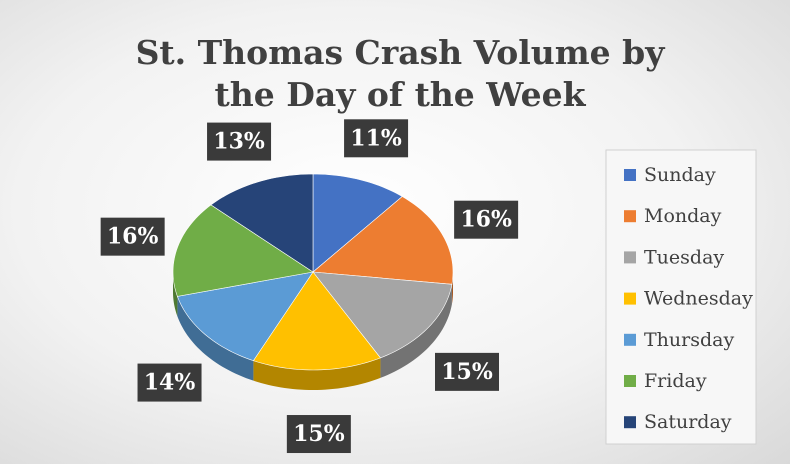 Image resolution: width=790 pixels, height=464 pixels. I want to click on legend-label: Monday, so click(683, 216).